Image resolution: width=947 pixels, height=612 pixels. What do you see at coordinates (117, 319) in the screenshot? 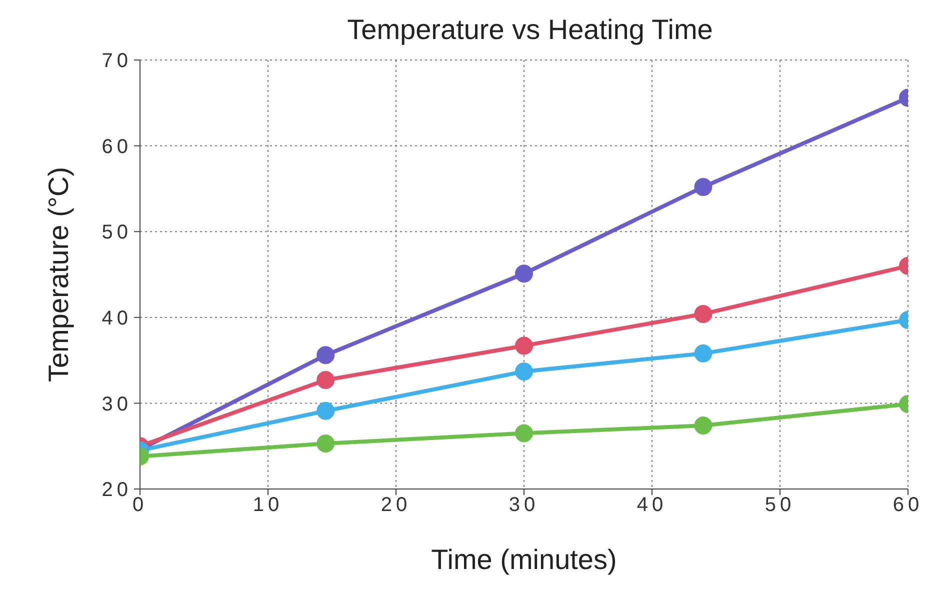
I see `y-tick-label: 40` at bounding box center [117, 319].